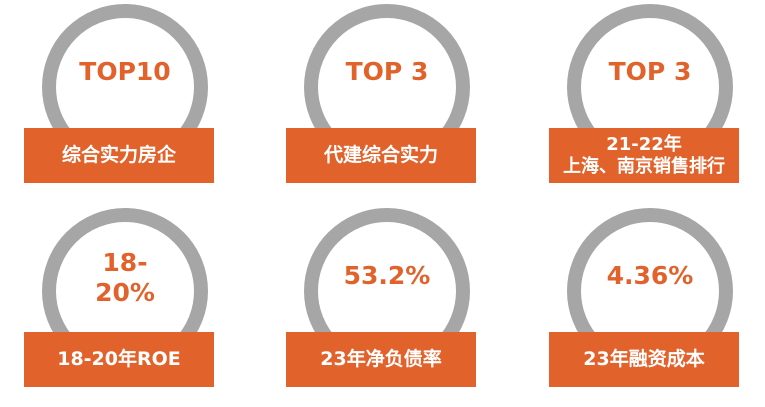 The width and height of the screenshot is (765, 407). Describe the element at coordinates (381, 299) in the screenshot. I see `stat-tile-net-debt-ratio: 53.2% 23年净负债率` at that location.